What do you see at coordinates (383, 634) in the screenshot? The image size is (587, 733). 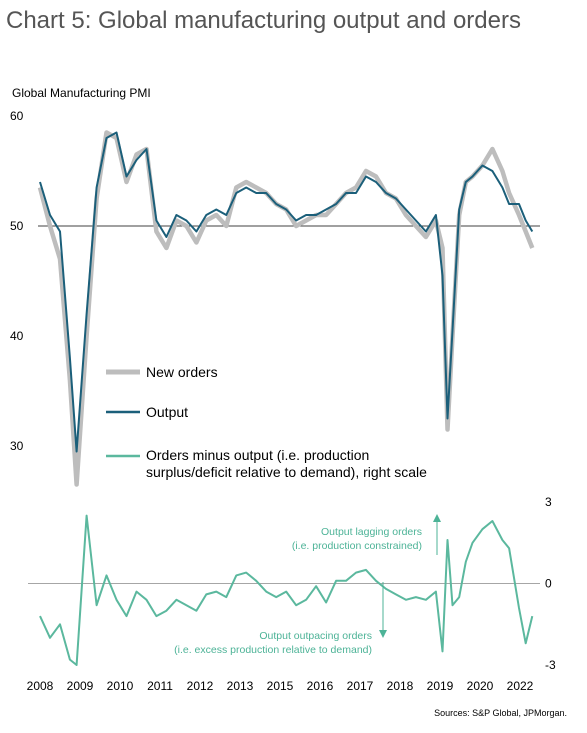 I see `arrow-down-head-icon` at bounding box center [383, 634].